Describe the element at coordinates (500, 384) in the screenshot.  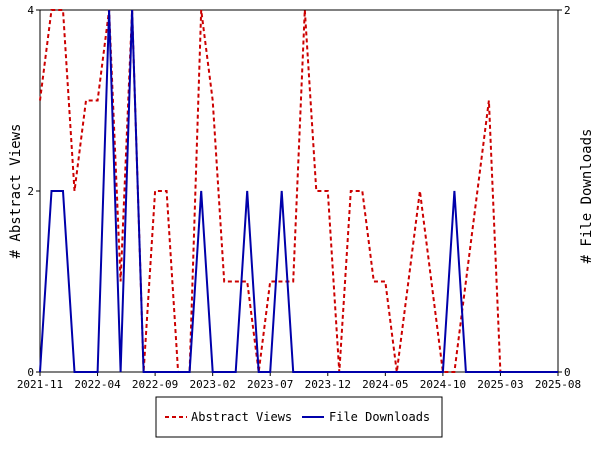
I see `x-tick-label: 2025-03` at that location.